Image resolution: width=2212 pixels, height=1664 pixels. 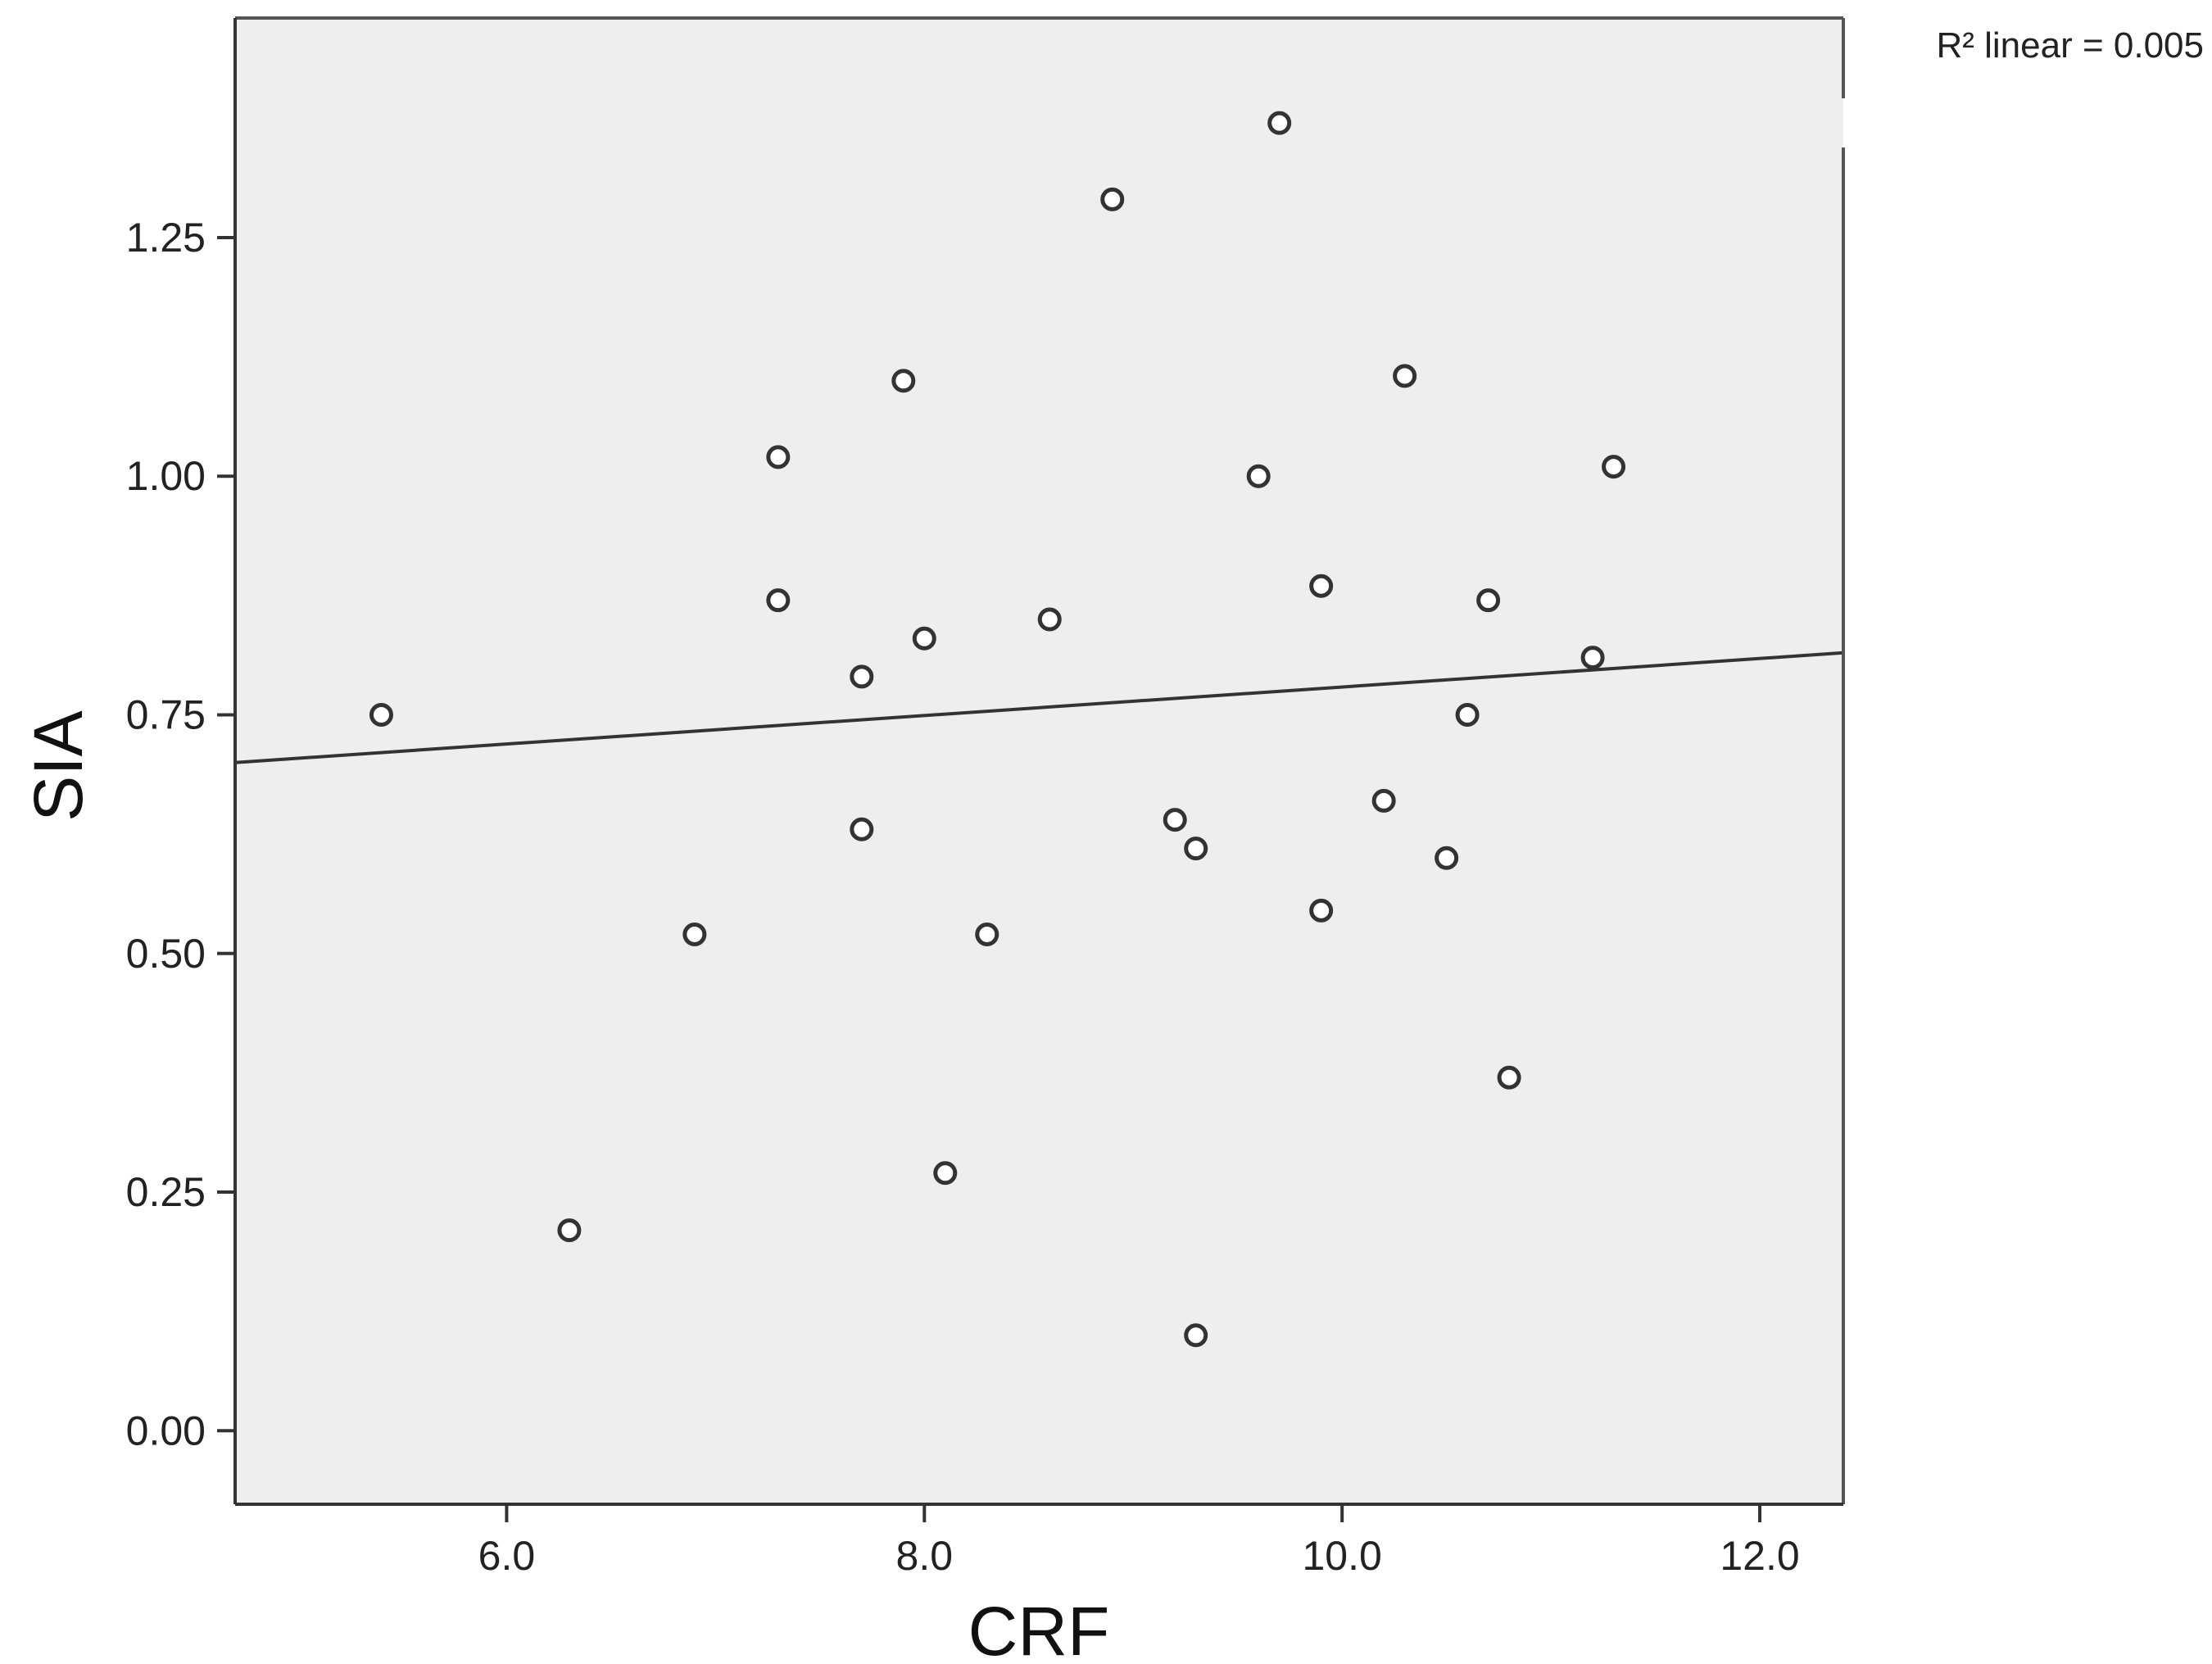 What do you see at coordinates (1139, 1541) in the screenshot?
I see `x-axis-ticks: 6.0 8.0 10.0 12.0` at bounding box center [1139, 1541].